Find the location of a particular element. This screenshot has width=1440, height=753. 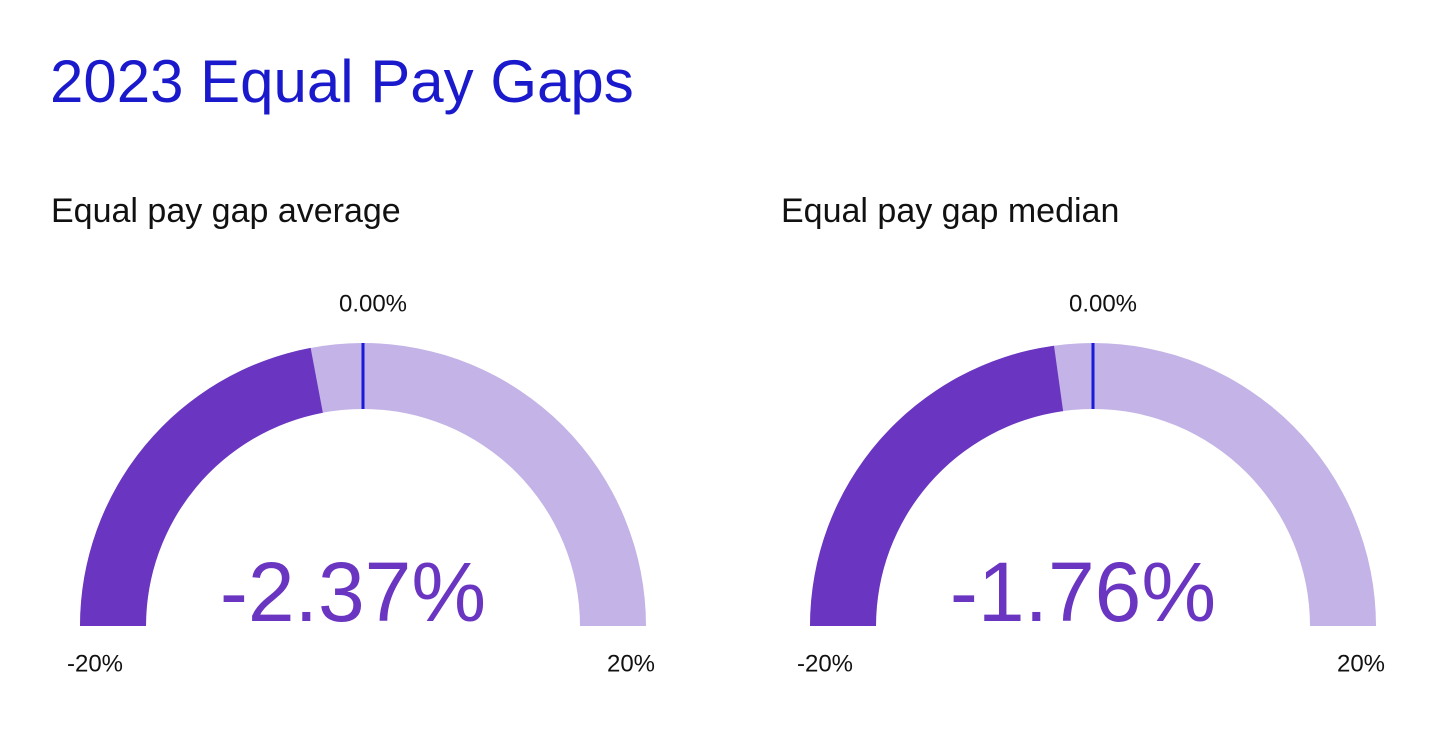

page-title: 2023 Equal Pay Gaps is located at coordinates (342, 81).